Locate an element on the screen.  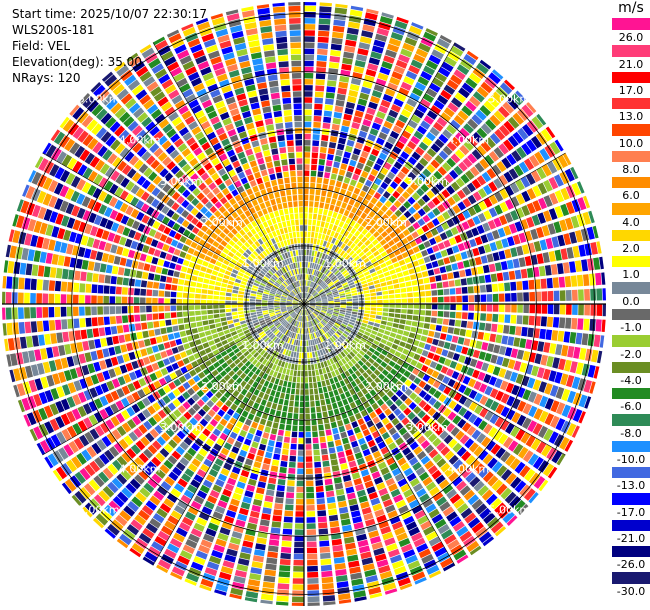
colorbar-unit: m/s is located at coordinates (631, 8).